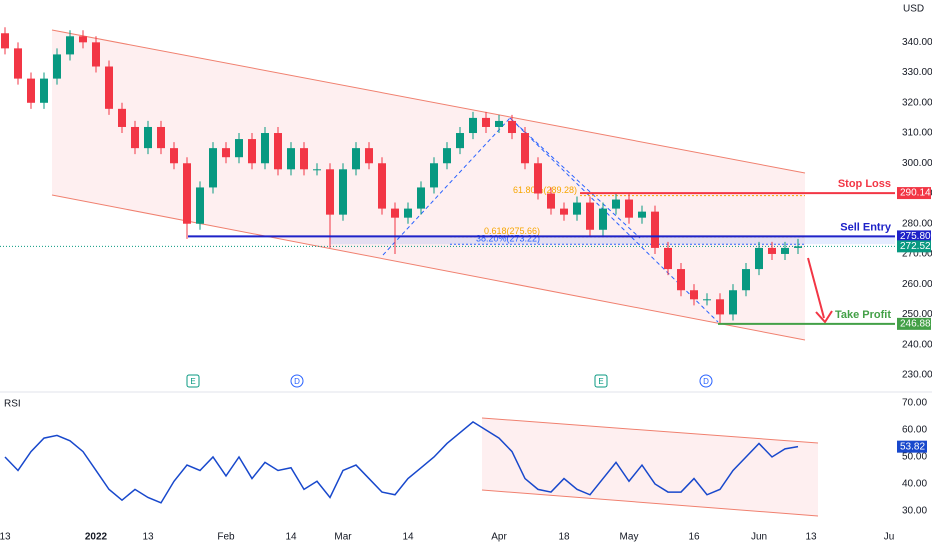 The image size is (932, 550). I want to click on y-tick-label: 270.00, so click(917, 254).